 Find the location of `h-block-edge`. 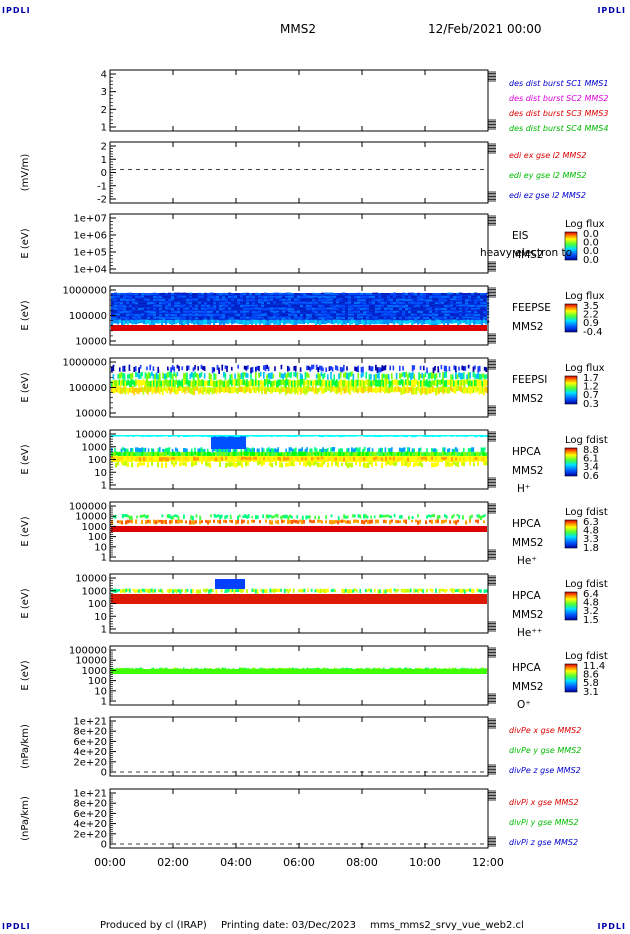

h-block-edge is located at coordinates (332, 436).